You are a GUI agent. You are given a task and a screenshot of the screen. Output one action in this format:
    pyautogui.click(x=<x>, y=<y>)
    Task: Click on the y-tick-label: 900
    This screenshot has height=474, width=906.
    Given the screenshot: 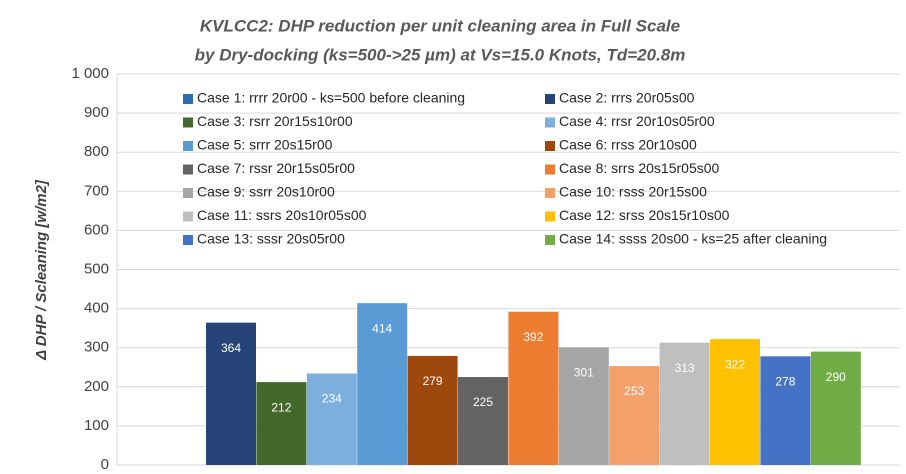 What is the action you would take?
    pyautogui.click(x=96, y=112)
    